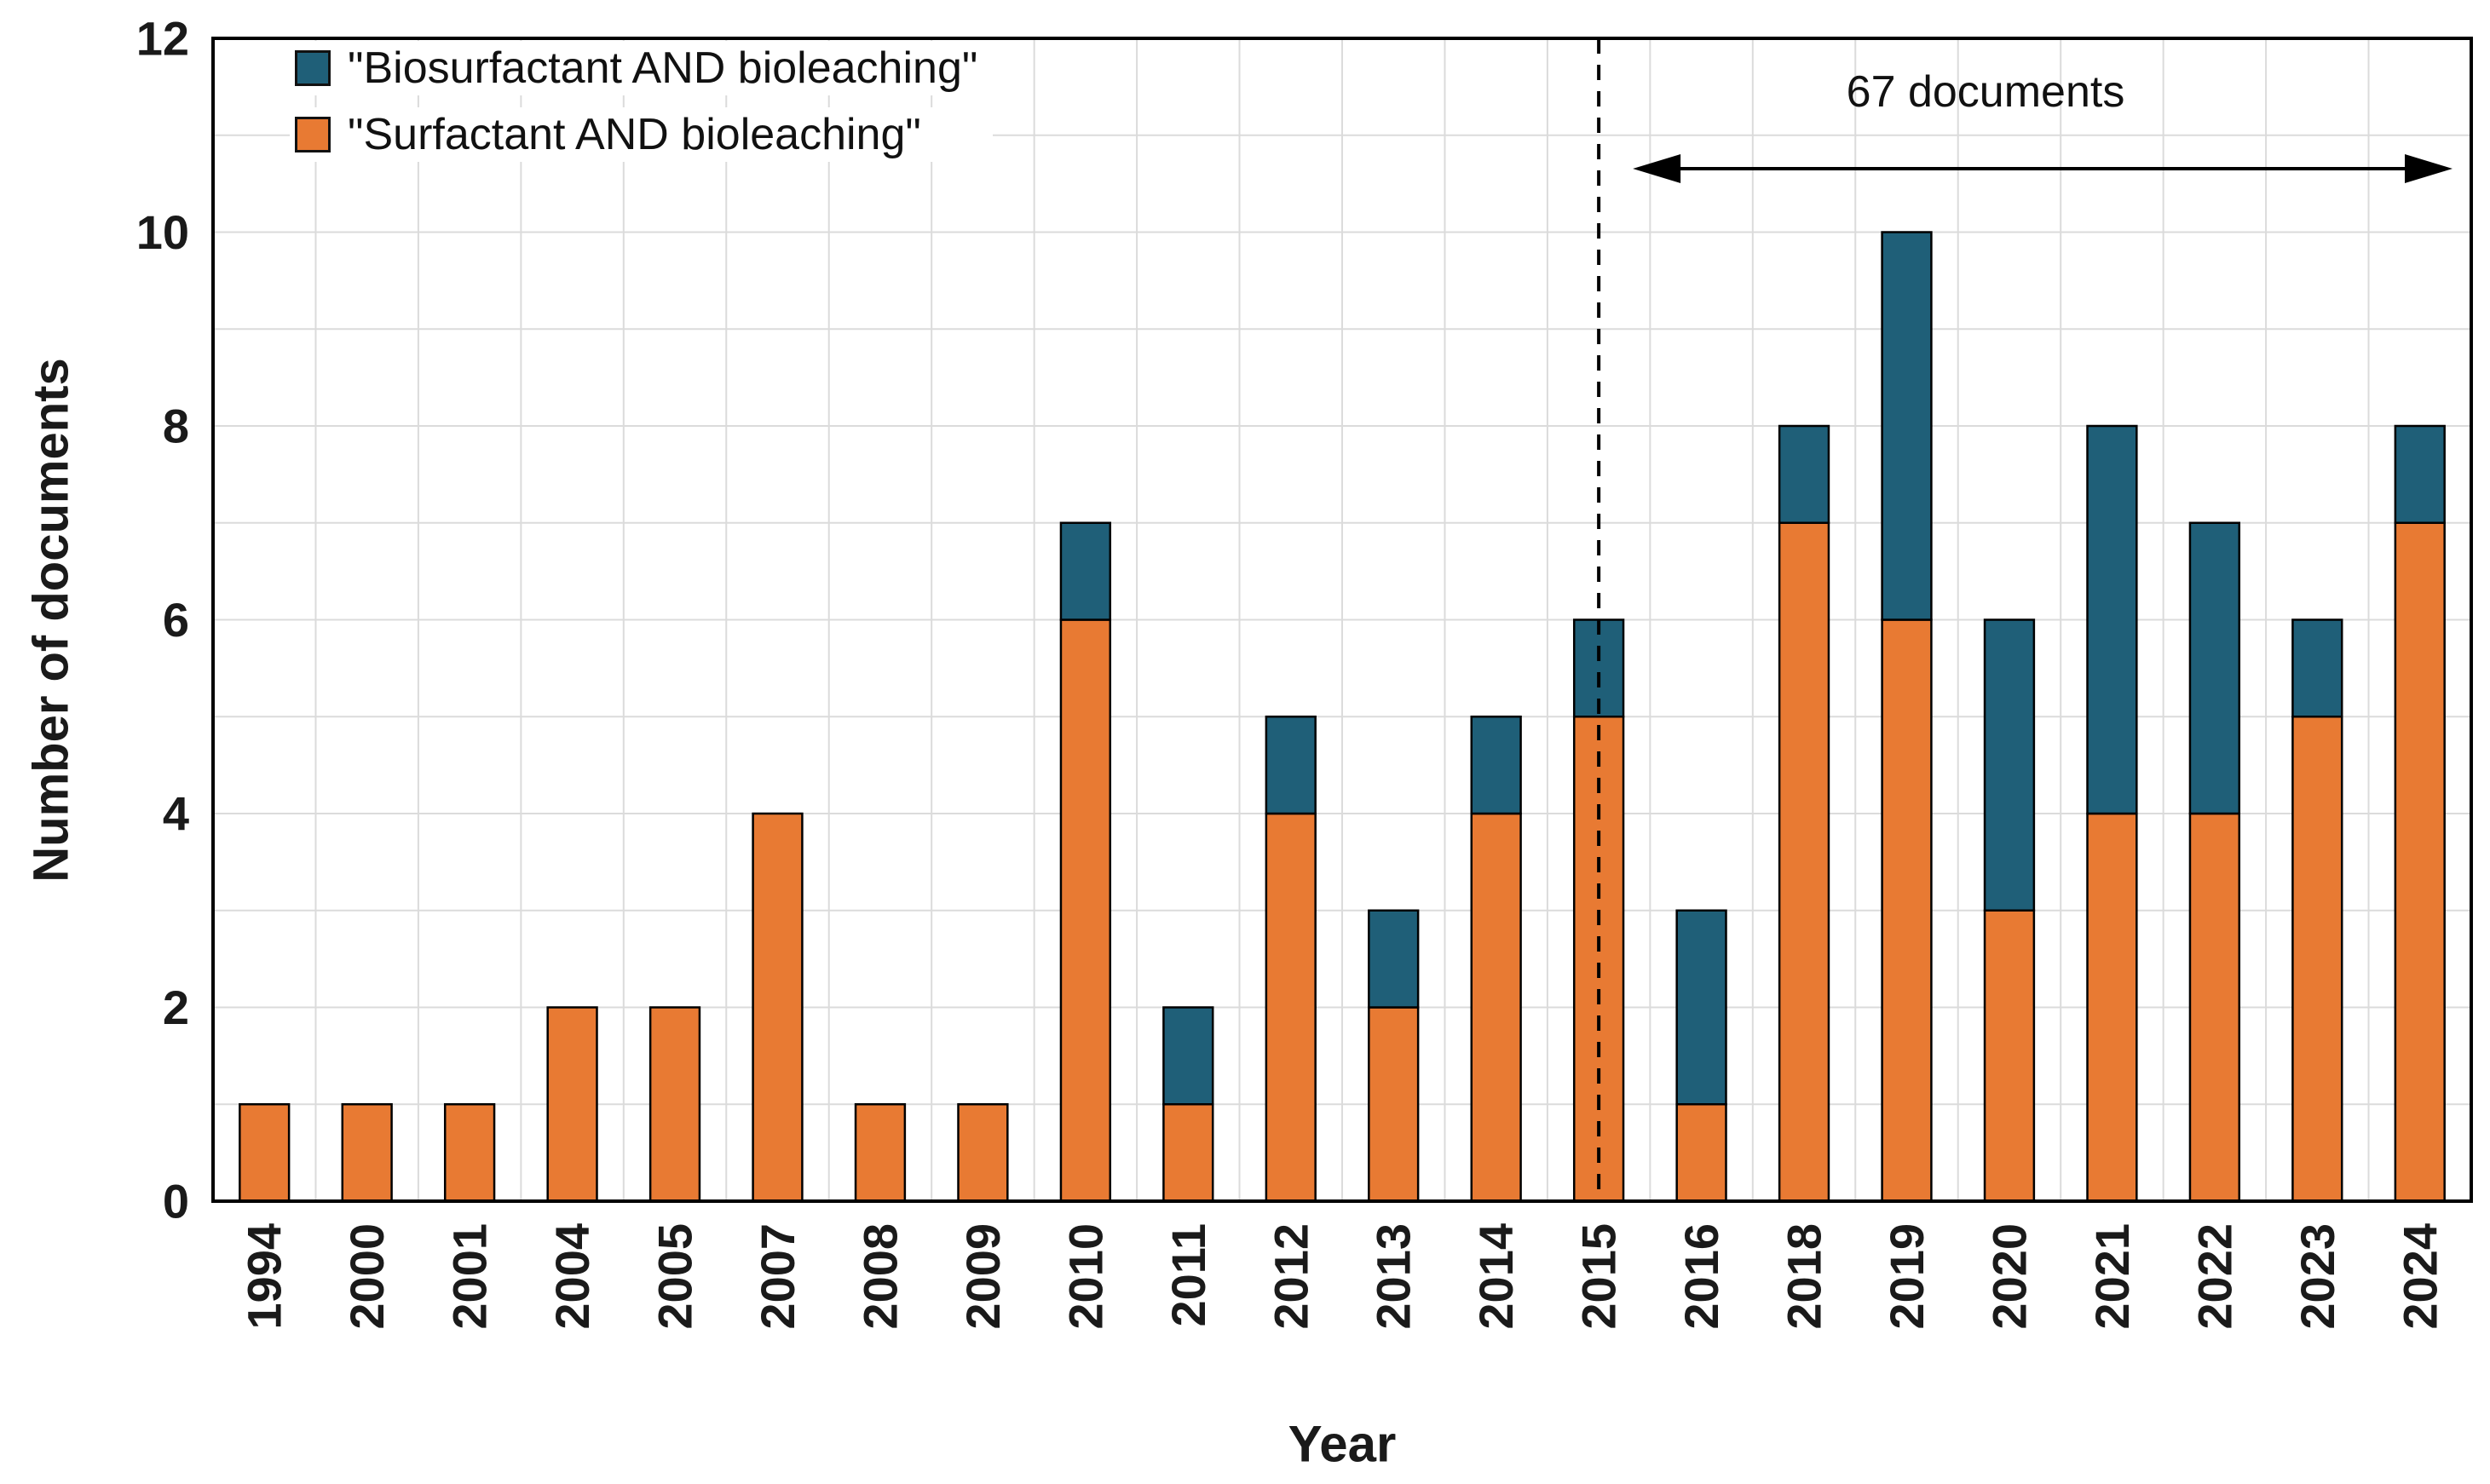  I want to click on arrowhead-left-icon, so click(1657, 168).